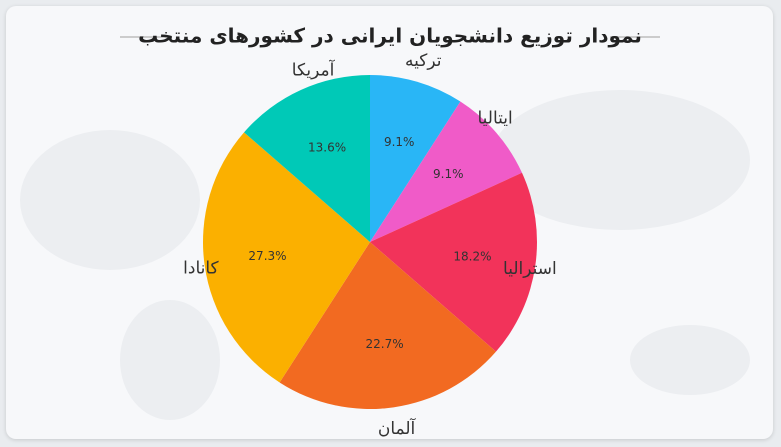  What do you see at coordinates (201, 269) in the screenshot?
I see `category-label: کانادا` at bounding box center [201, 269].